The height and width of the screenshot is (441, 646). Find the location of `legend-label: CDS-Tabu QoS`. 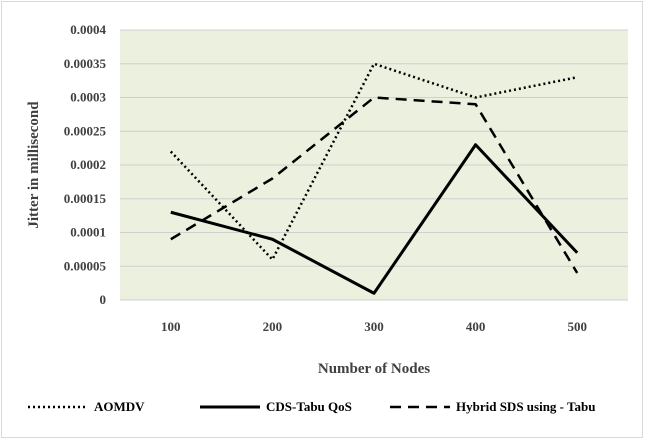

legend-label: CDS-Tabu QoS is located at coordinates (309, 406).